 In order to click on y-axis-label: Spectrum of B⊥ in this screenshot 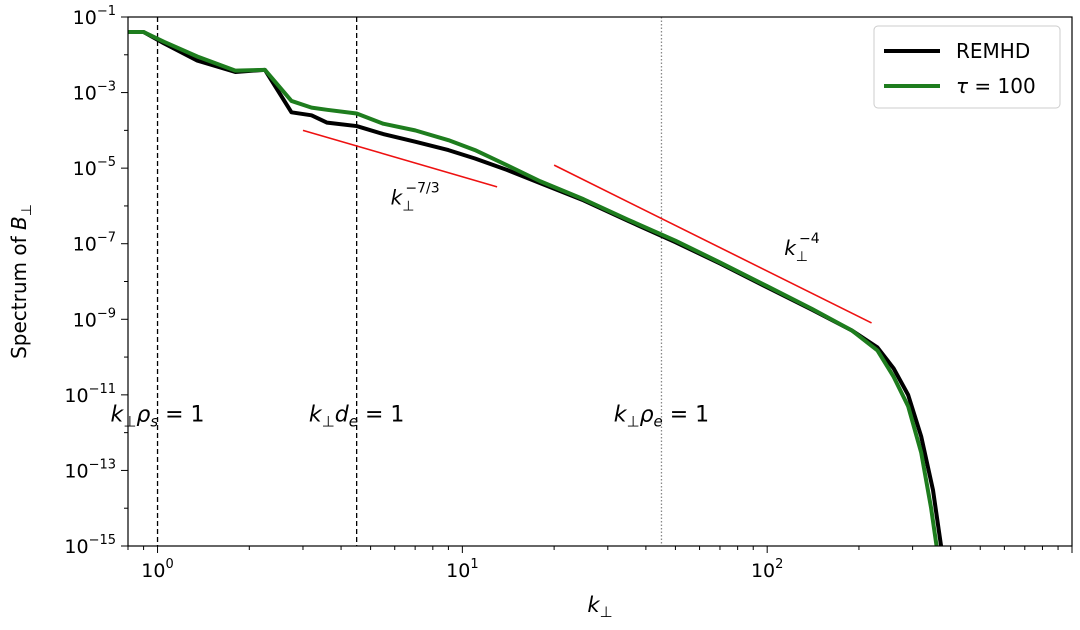, I will do `click(21, 281)`.